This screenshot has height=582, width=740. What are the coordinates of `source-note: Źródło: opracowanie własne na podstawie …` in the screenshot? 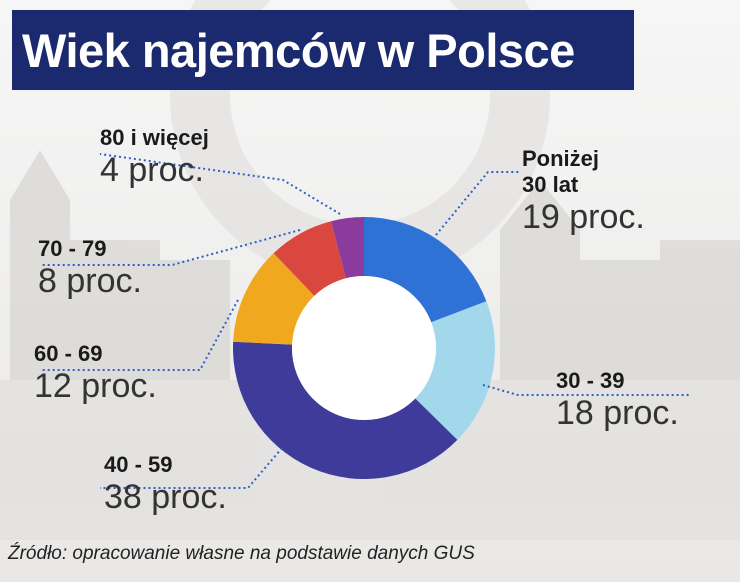 It's located at (241, 553).